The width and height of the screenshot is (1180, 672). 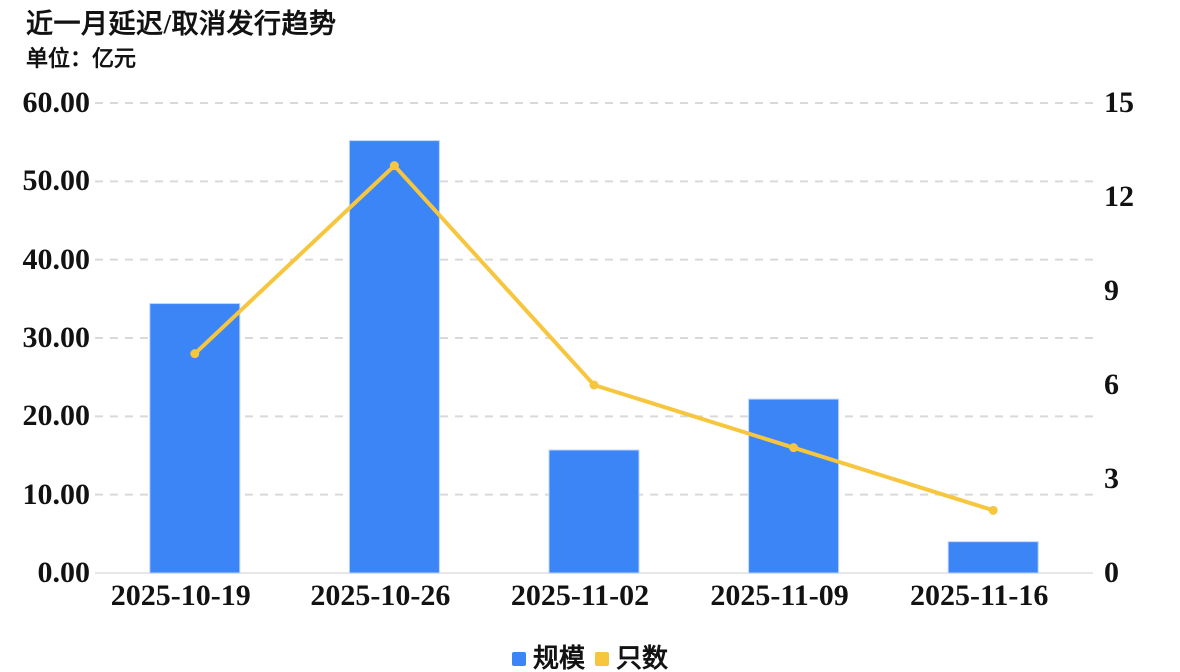 I want to click on y-right-tick-label: 0, so click(x=1111, y=572).